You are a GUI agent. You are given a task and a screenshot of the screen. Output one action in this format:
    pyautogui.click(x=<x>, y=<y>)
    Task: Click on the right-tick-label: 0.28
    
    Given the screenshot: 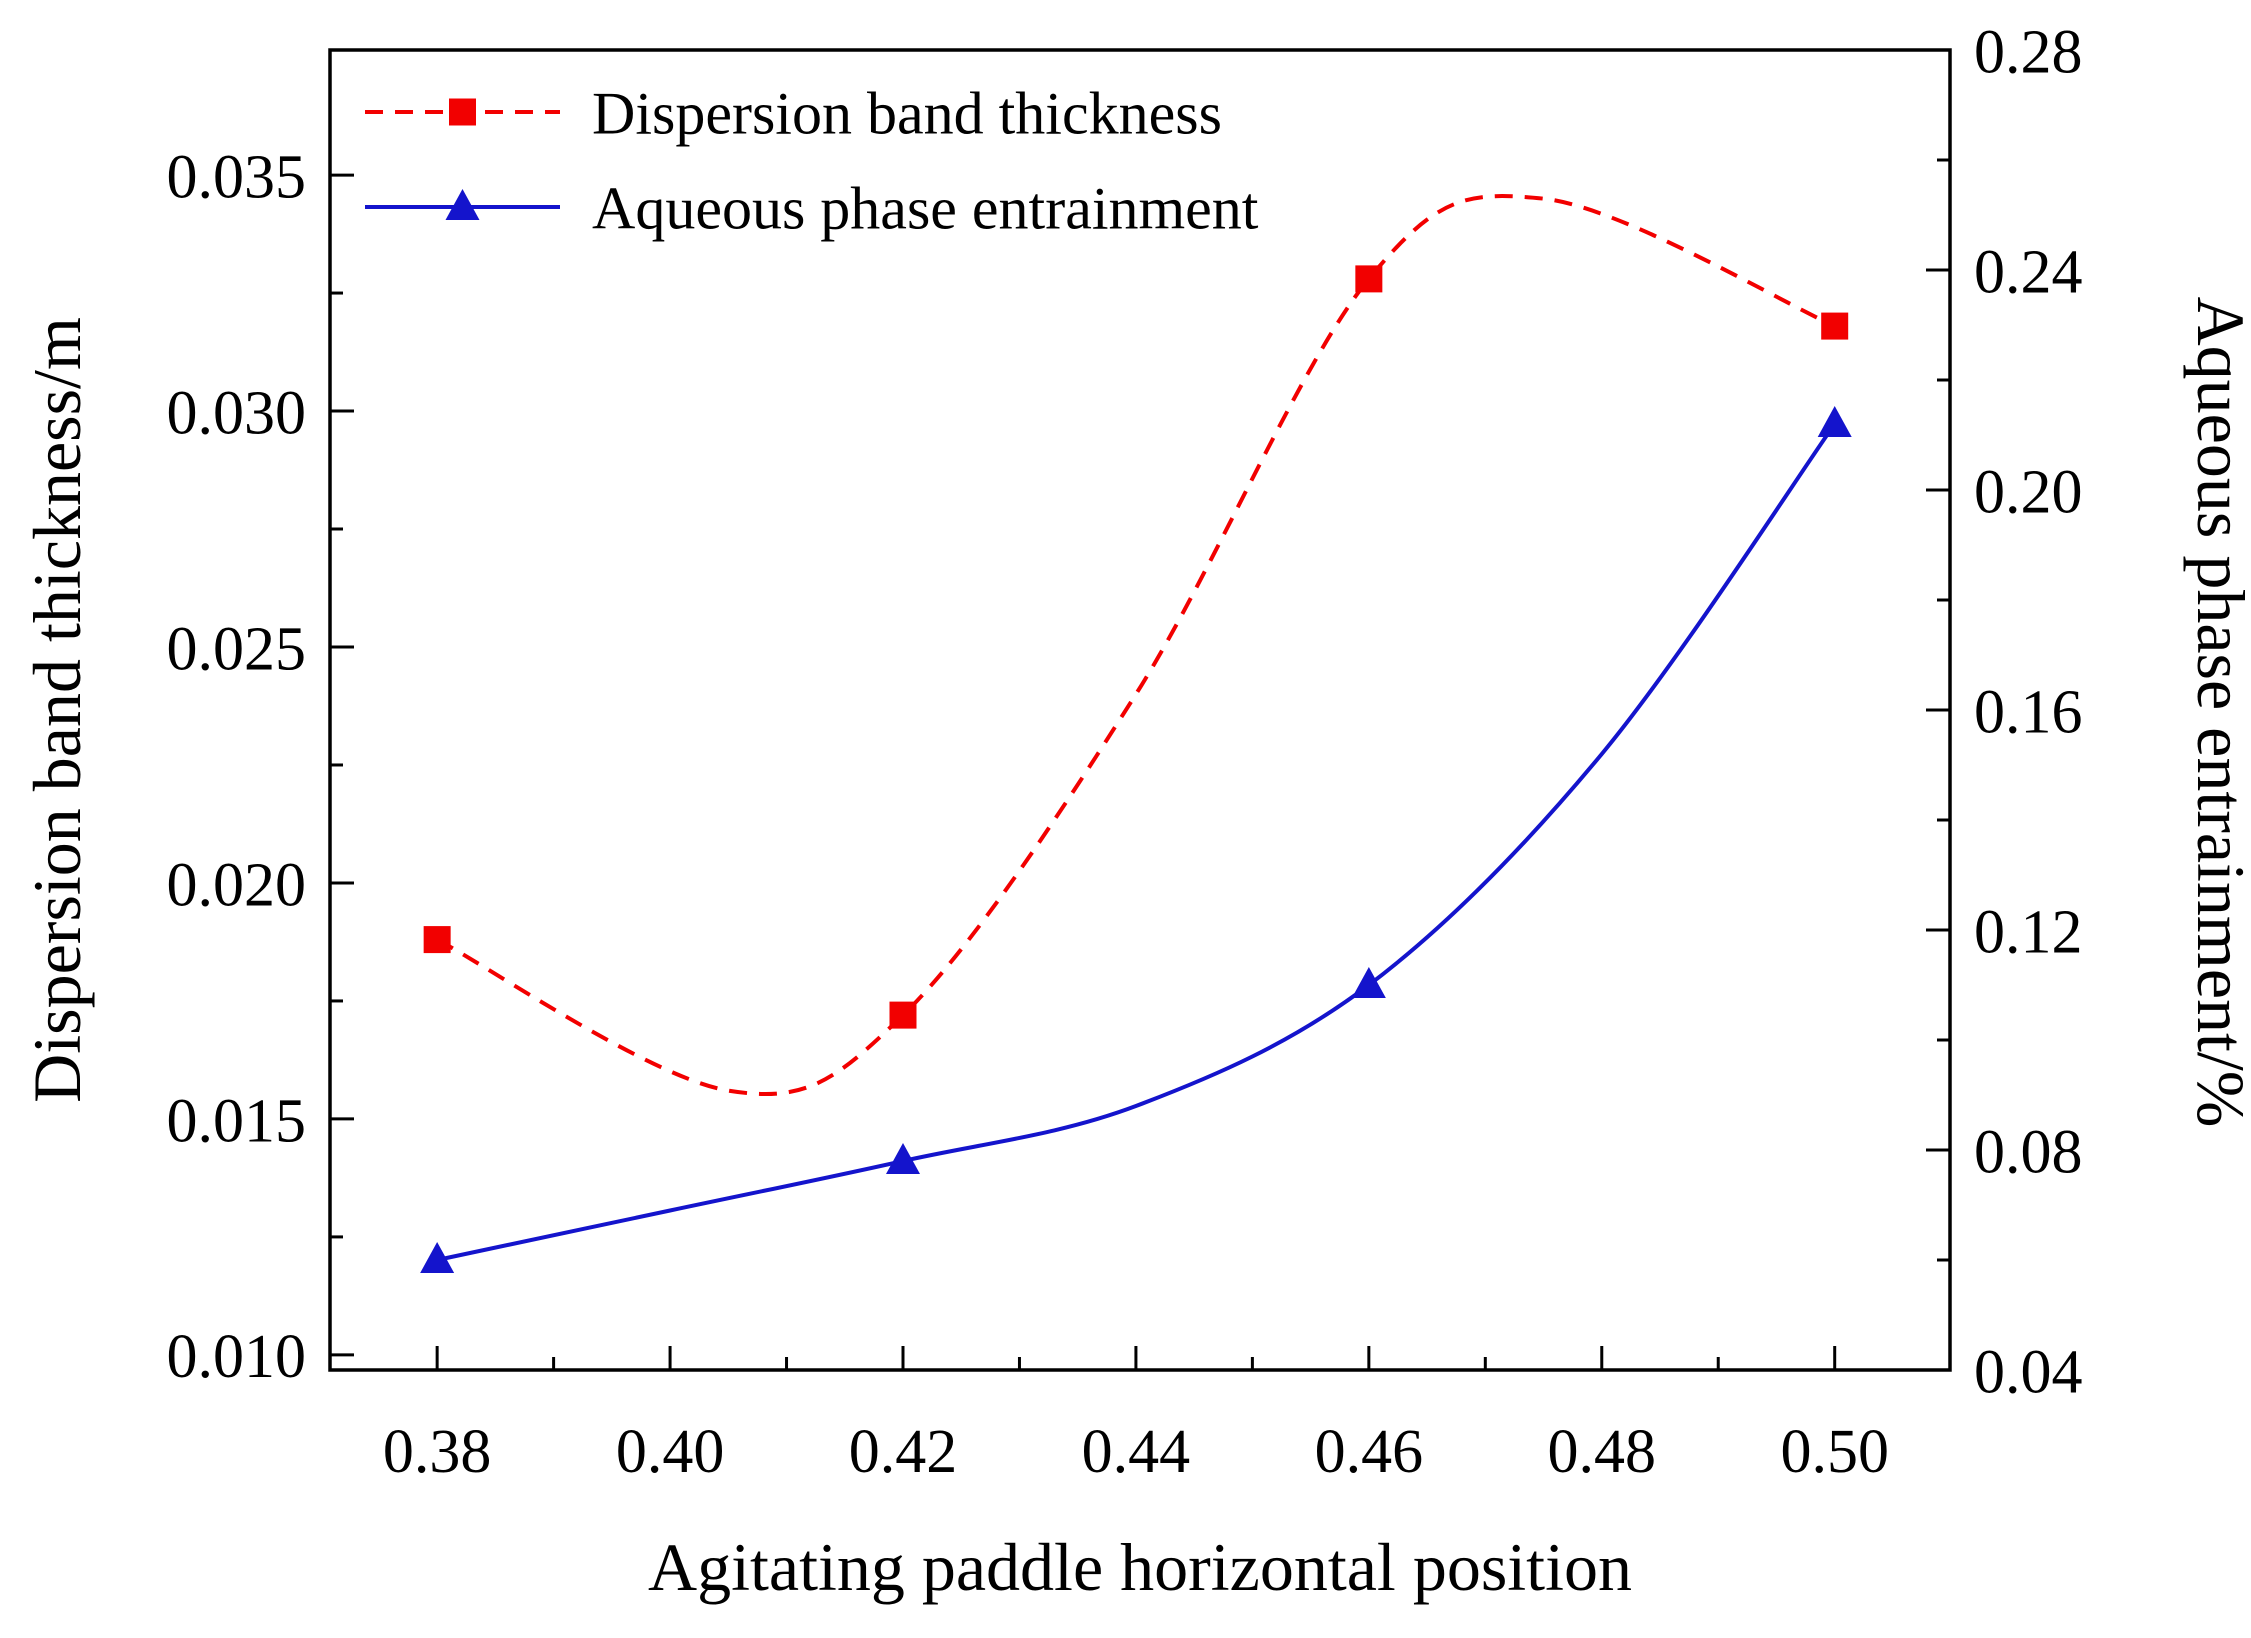 What is the action you would take?
    pyautogui.click(x=2028, y=52)
    